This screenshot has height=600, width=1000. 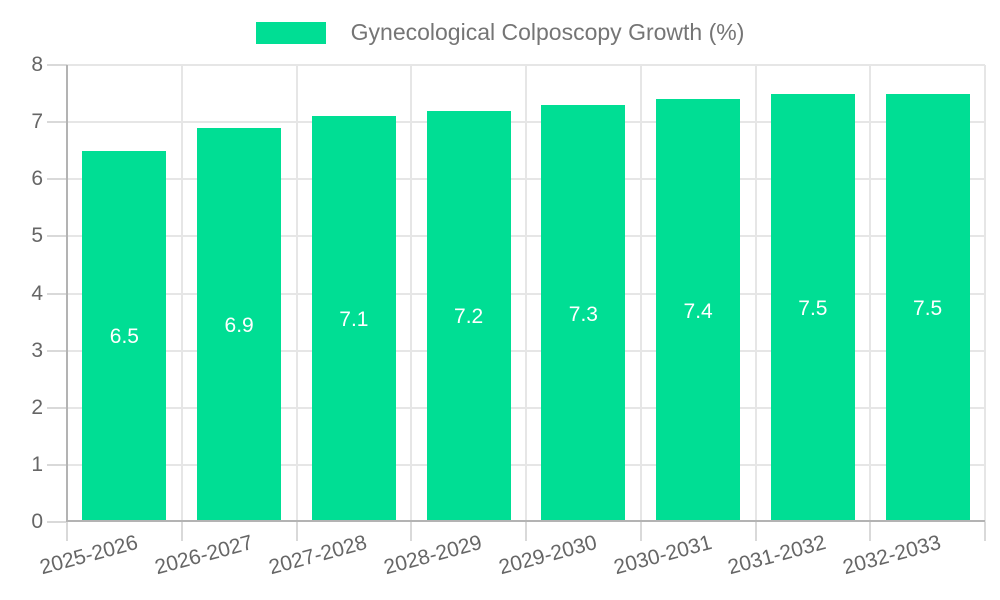 I want to click on y-axis-label: 4, so click(x=37, y=293).